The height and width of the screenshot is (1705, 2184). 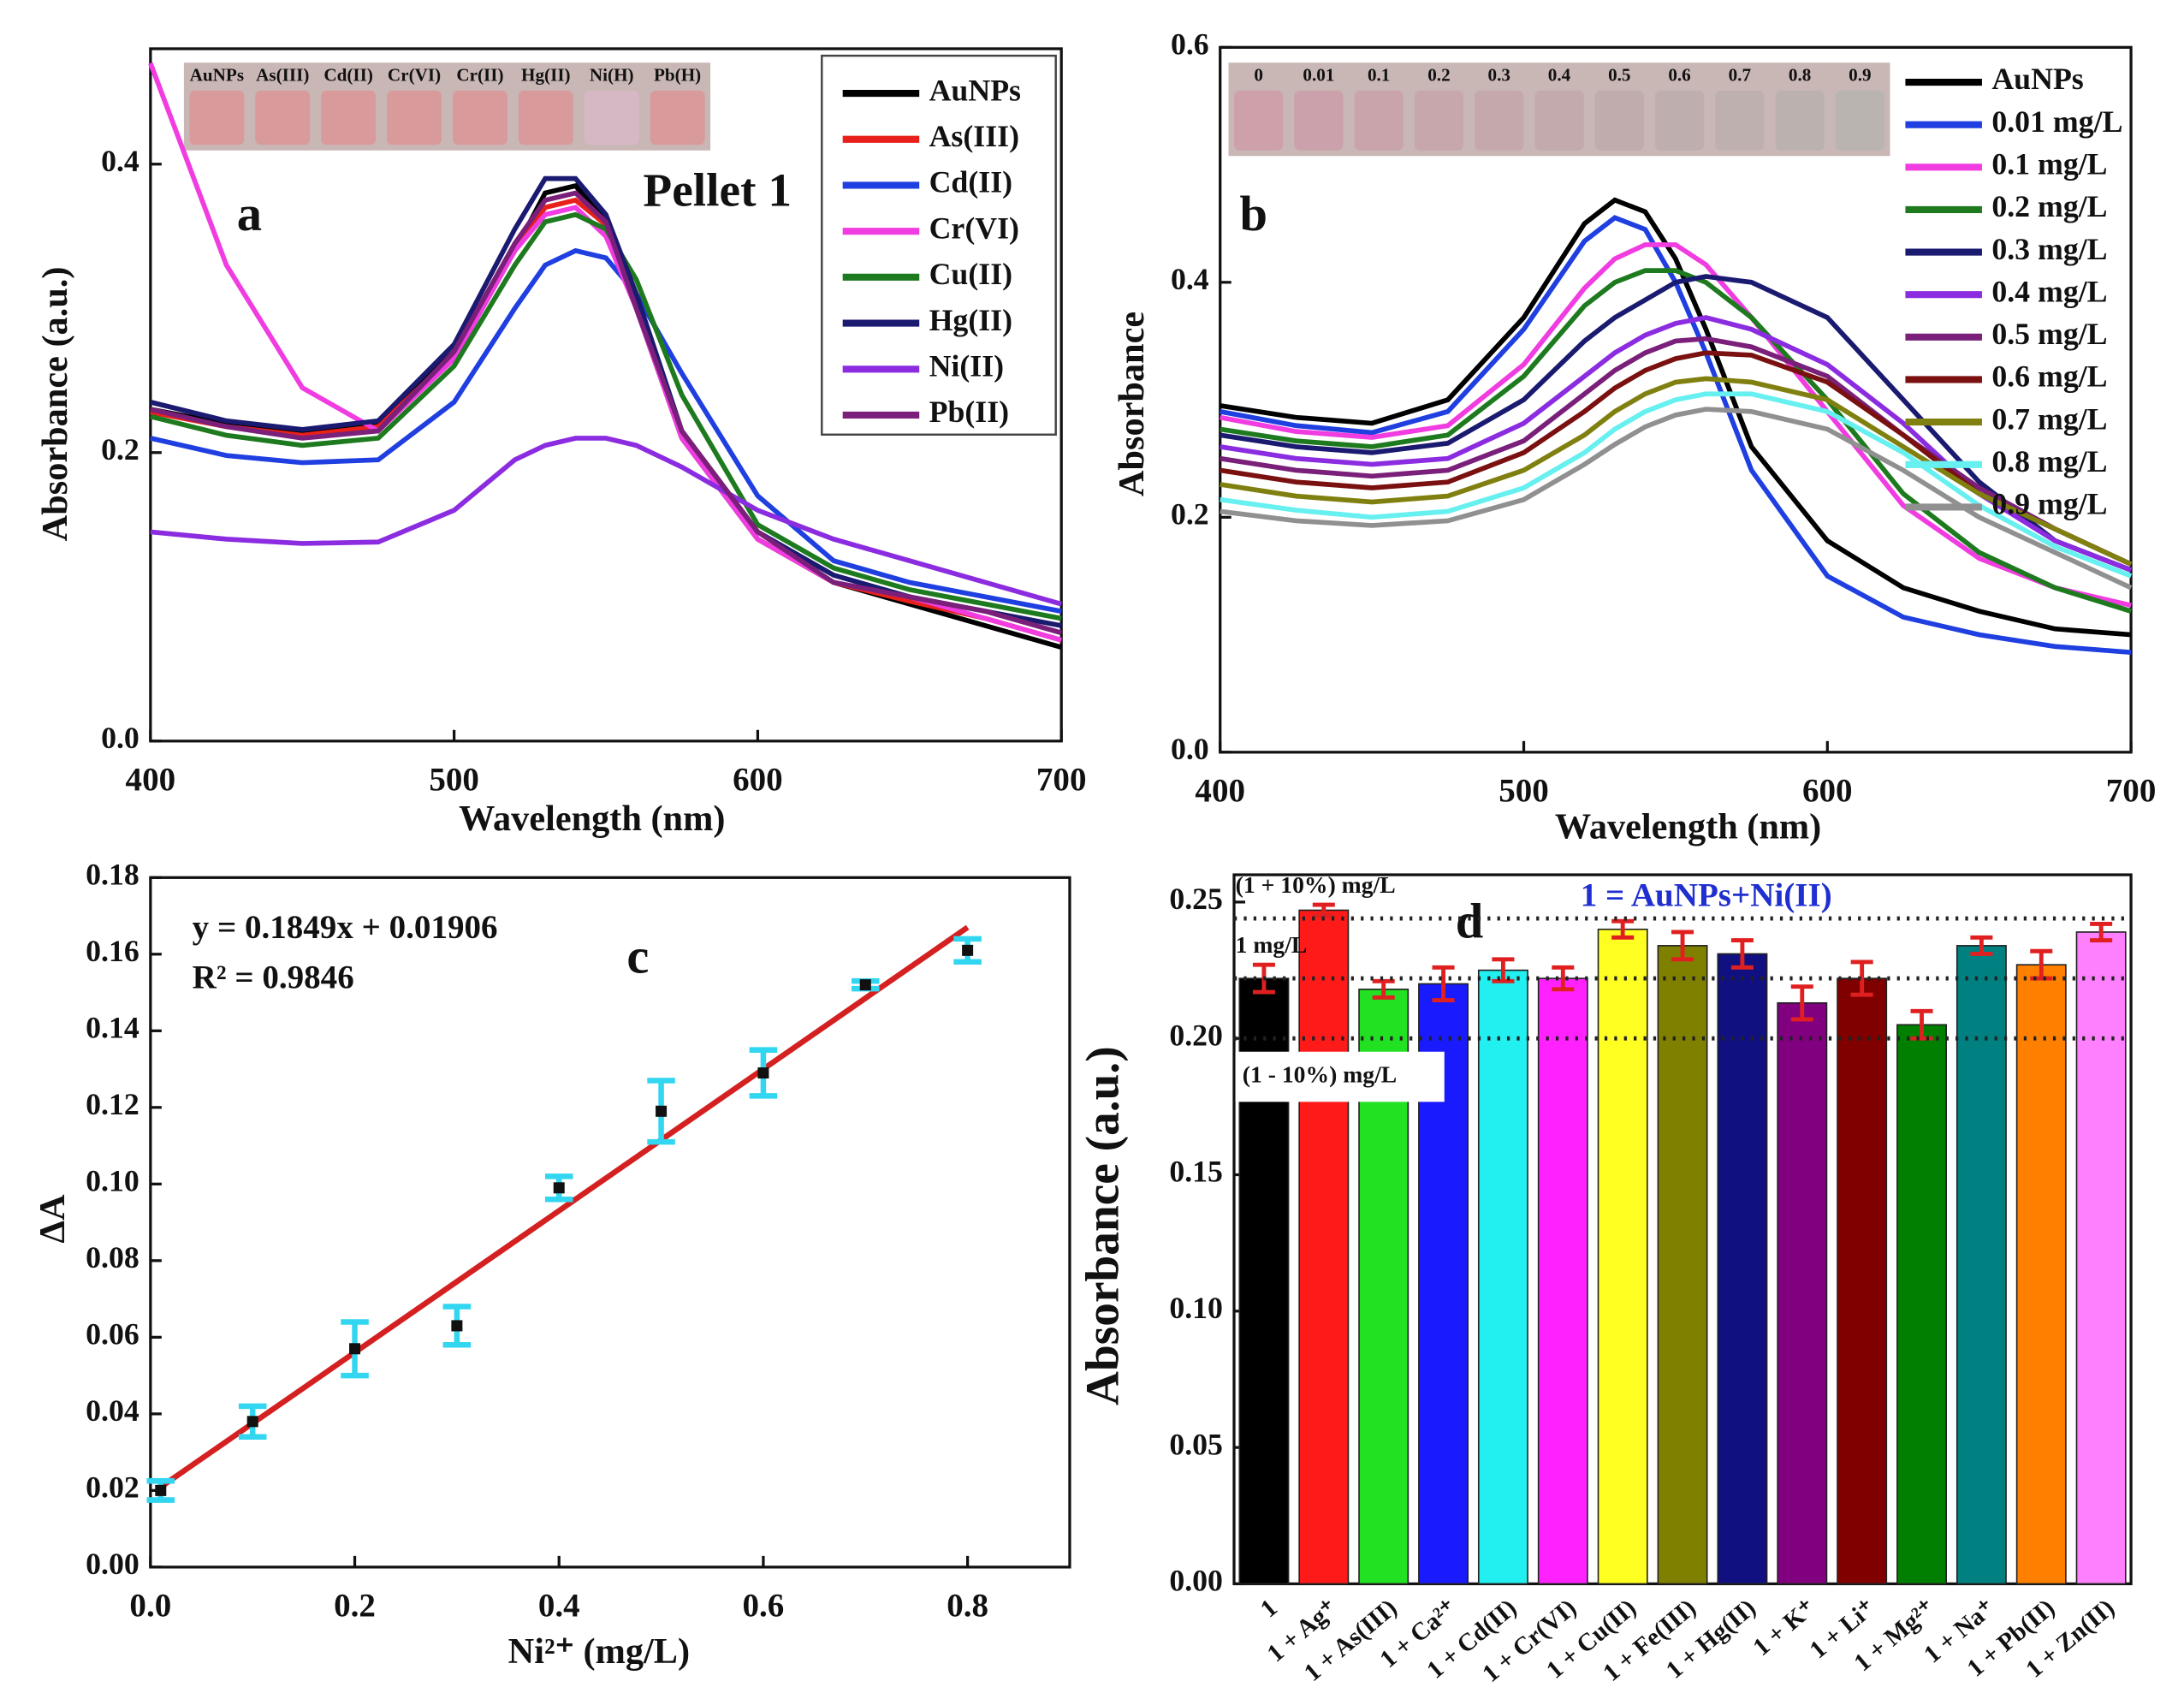 What do you see at coordinates (2049, 164) in the screenshot?
I see `legend-label: 0.1 mg/L` at bounding box center [2049, 164].